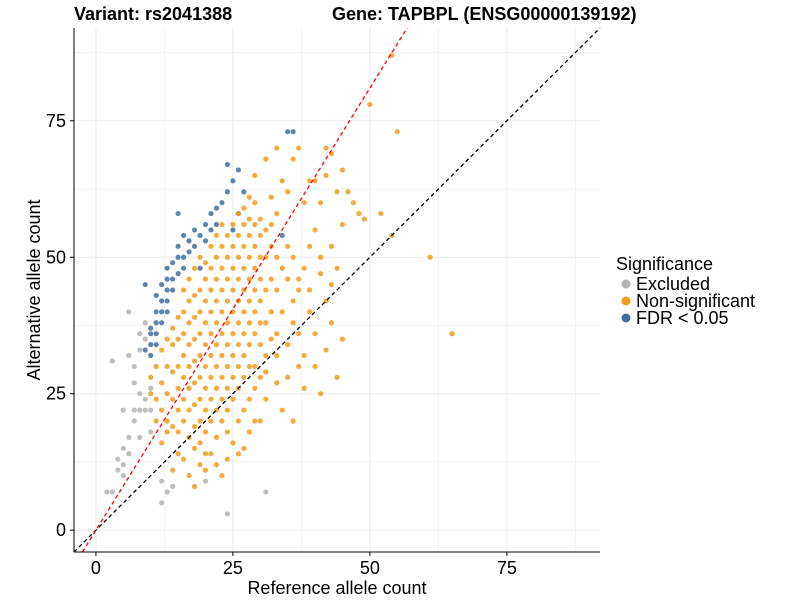 The image size is (800, 605). I want to click on y-axis-label: Alternative allele count, so click(34, 289).